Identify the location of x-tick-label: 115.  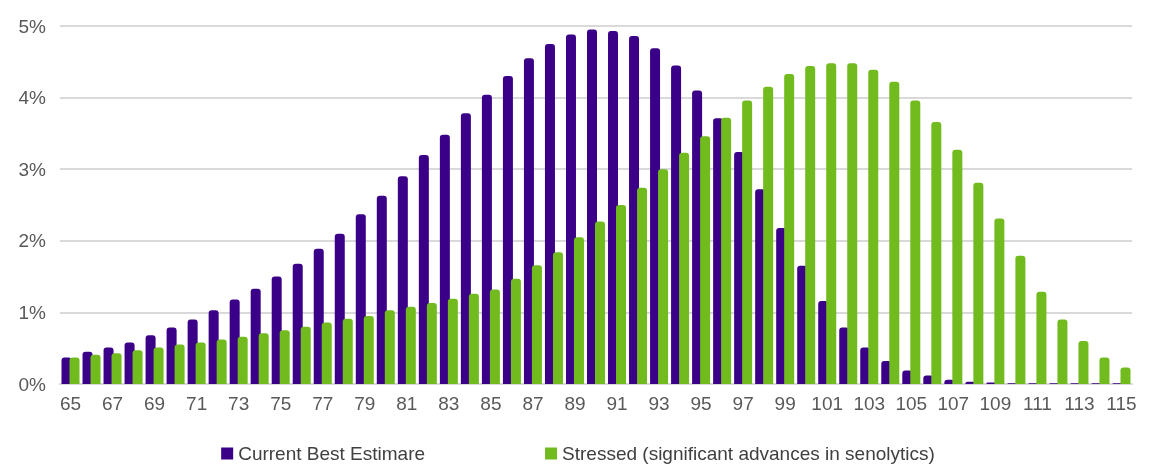
(1121, 403).